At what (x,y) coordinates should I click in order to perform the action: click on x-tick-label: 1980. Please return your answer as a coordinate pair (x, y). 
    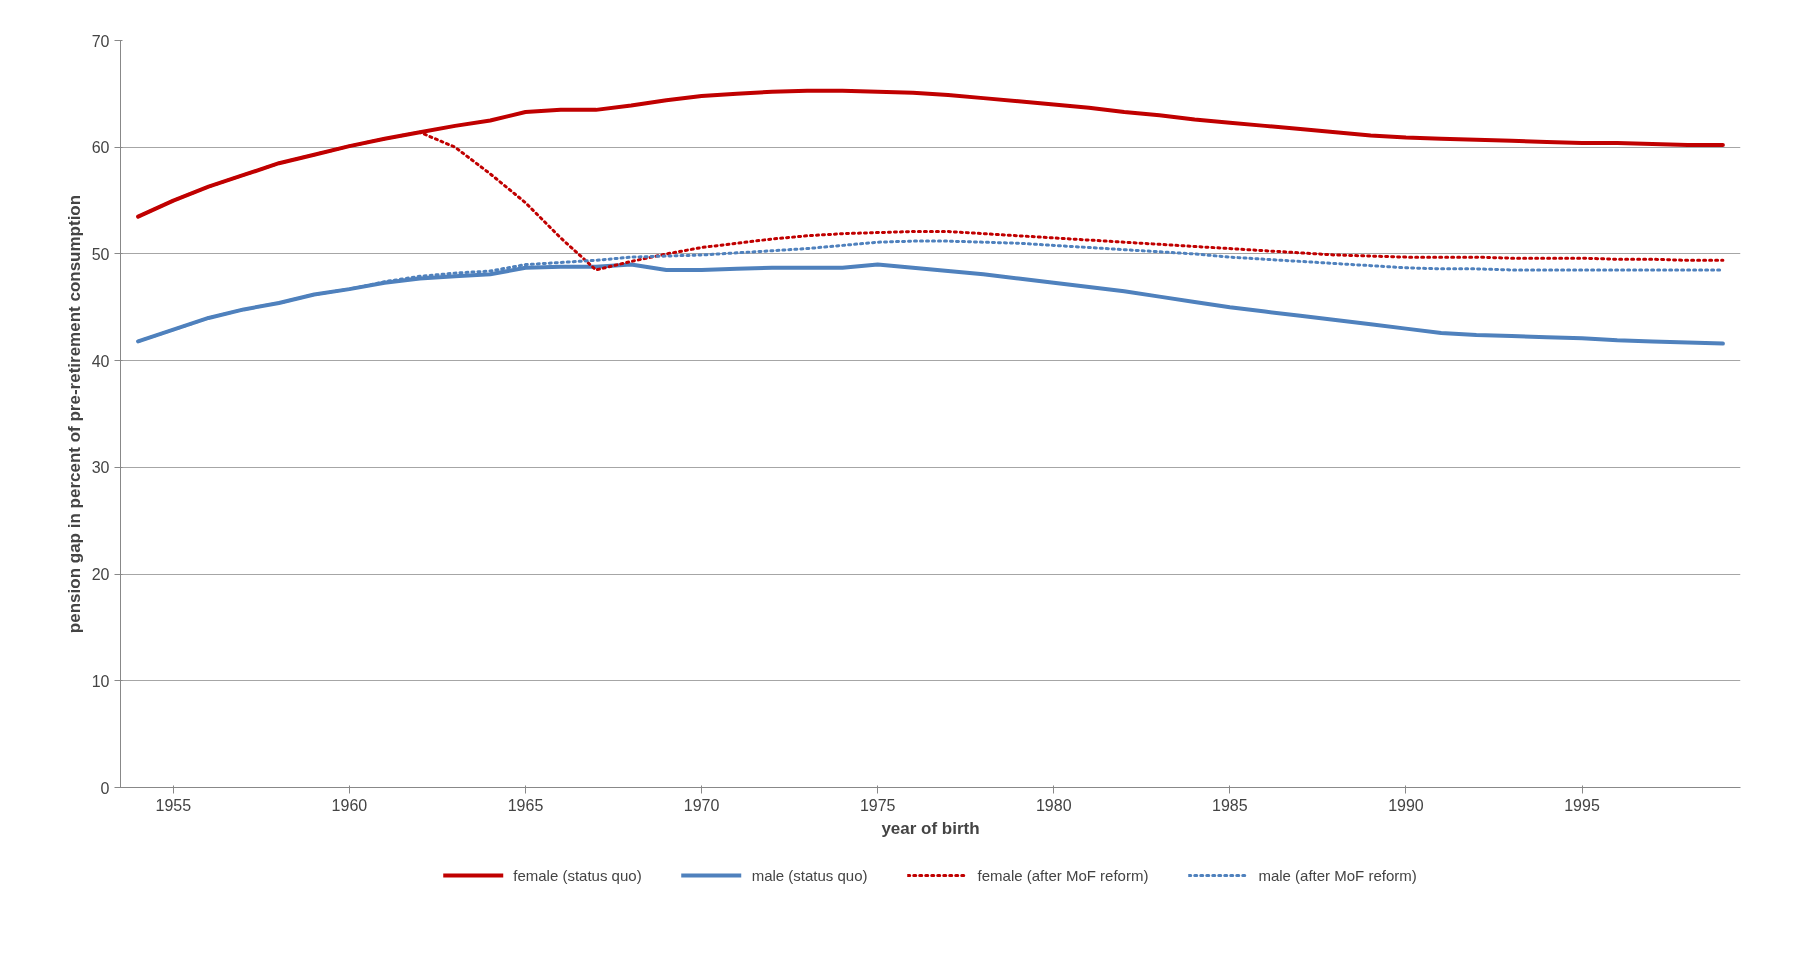
    Looking at the image, I should click on (1053, 805).